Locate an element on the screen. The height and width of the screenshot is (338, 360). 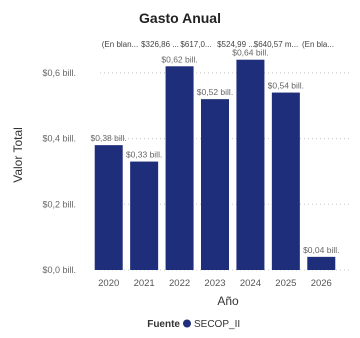
y-tick-label: $0,2 bill. is located at coordinates (59, 204).